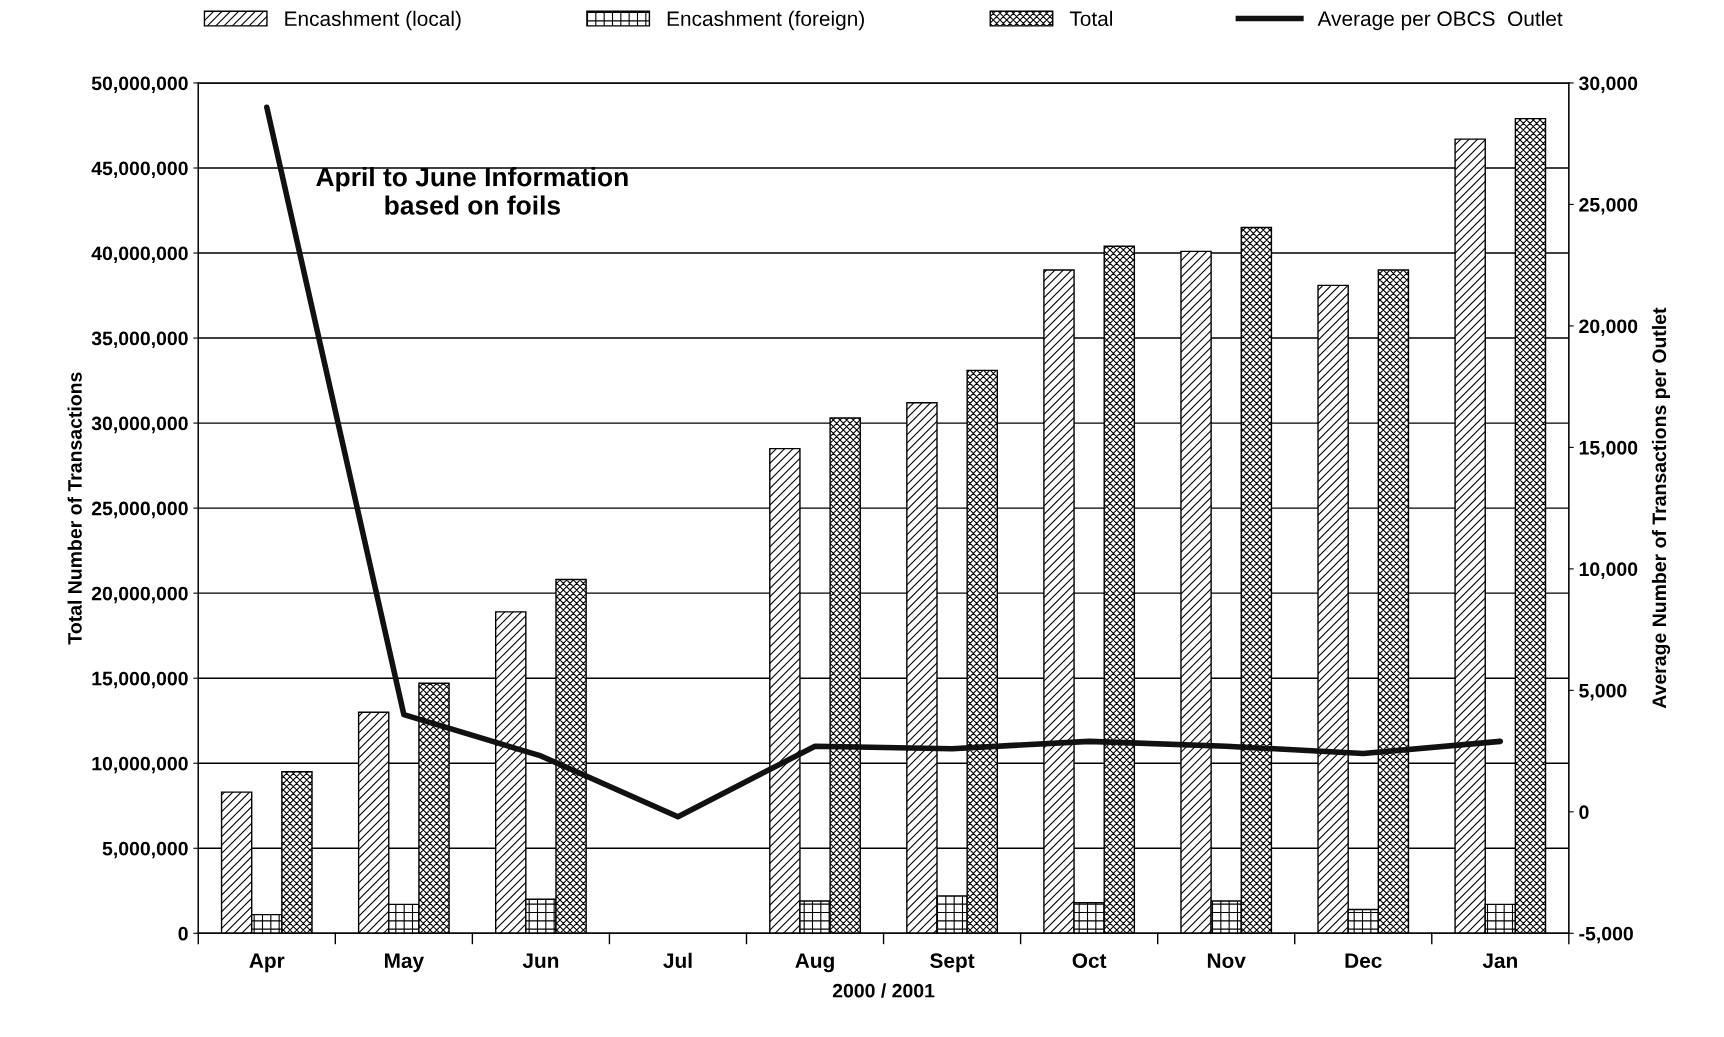 This screenshot has width=1724, height=1037. Describe the element at coordinates (814, 963) in the screenshot. I see `x-tick-label: Aug` at that location.